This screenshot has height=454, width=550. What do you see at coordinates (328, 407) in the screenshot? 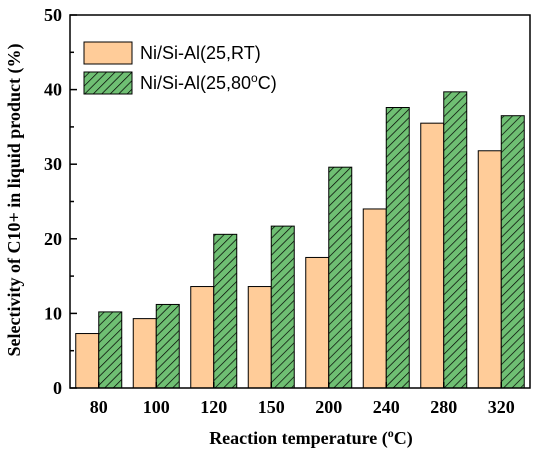
I see `x-tick-label: 200` at bounding box center [328, 407].